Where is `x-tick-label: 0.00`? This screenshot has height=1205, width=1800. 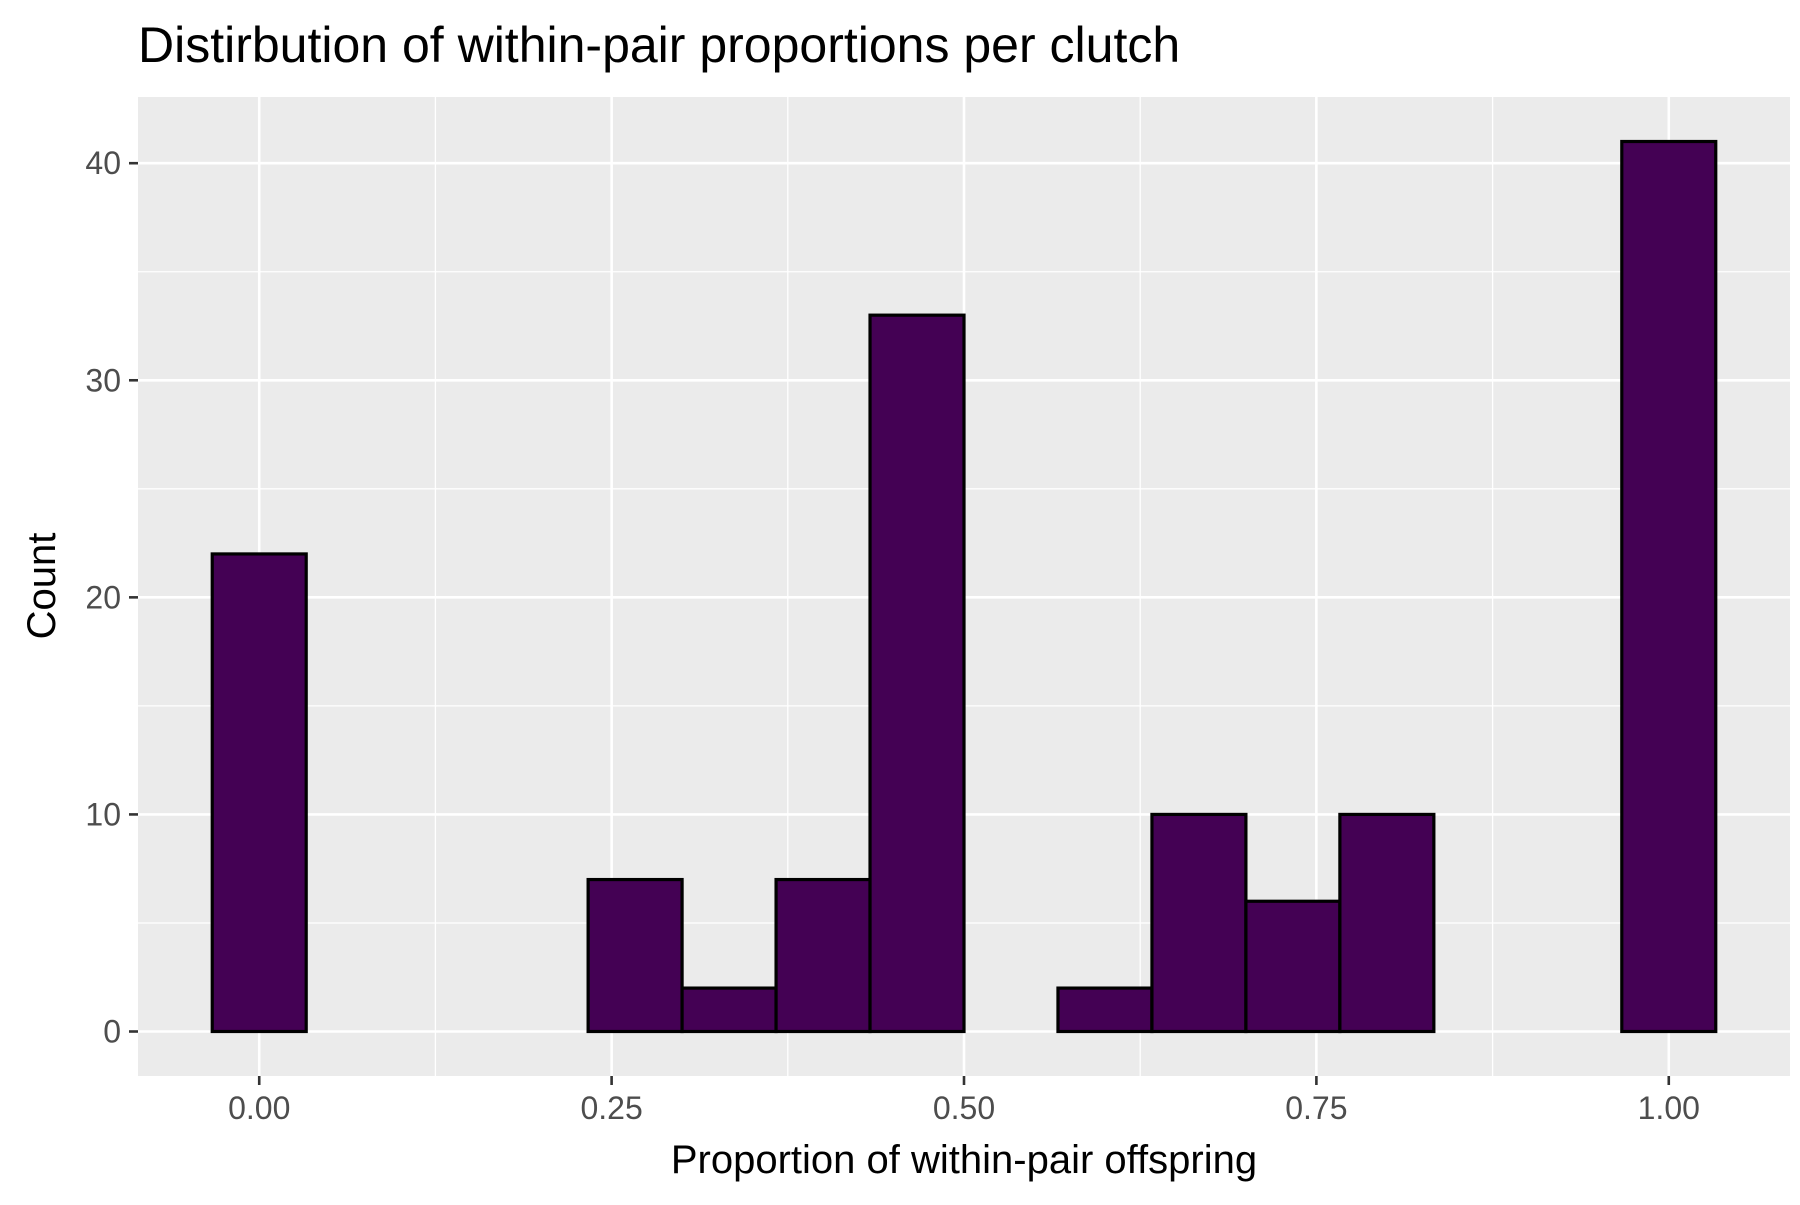
x-tick-label: 0.00 is located at coordinates (259, 1108).